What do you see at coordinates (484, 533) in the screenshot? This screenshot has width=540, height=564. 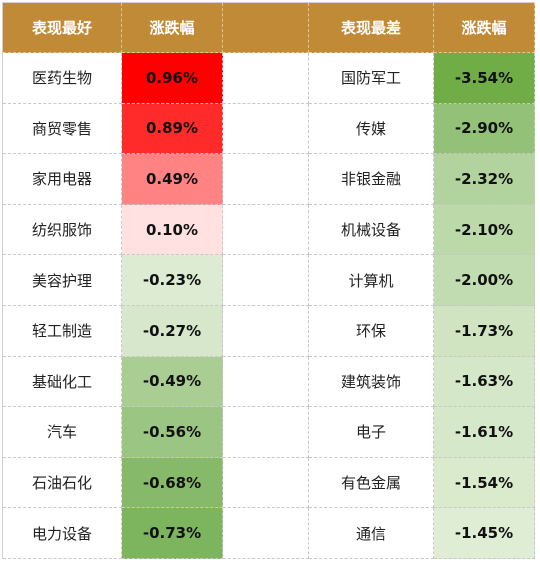 I see `worst-sector-change: -1.45%` at bounding box center [484, 533].